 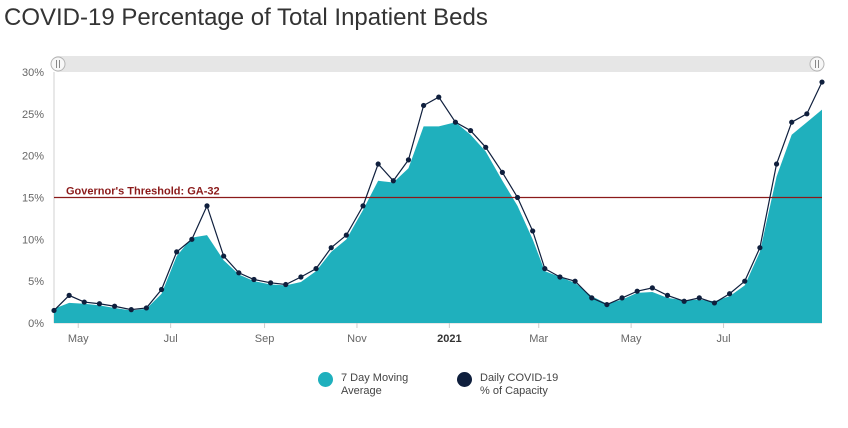 I want to click on legend-label-daily-capacity: Daily COVID-19 % of Capacity, so click(x=519, y=384).